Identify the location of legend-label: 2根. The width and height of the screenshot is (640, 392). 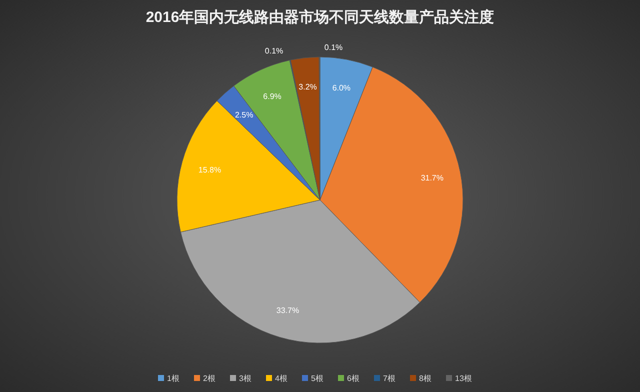
(209, 378).